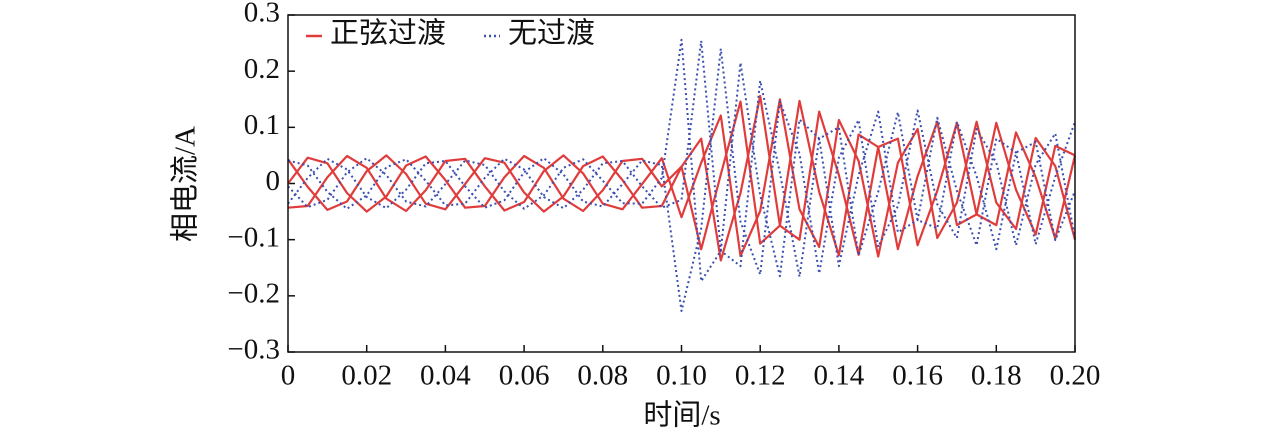 This screenshot has height=441, width=1276. I want to click on legend-label: 正弦过渡, so click(388, 33).